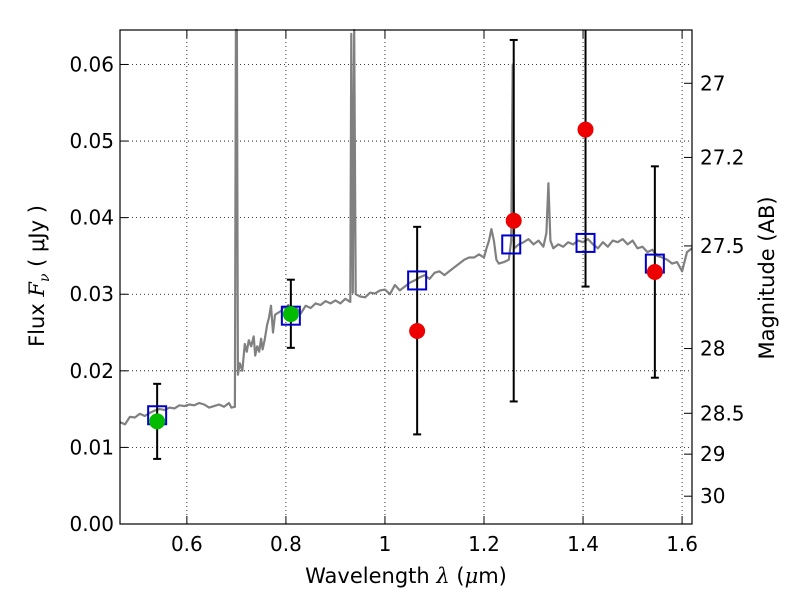 The height and width of the screenshot is (600, 800). What do you see at coordinates (712, 496) in the screenshot?
I see `y2-tick-label: 30` at bounding box center [712, 496].